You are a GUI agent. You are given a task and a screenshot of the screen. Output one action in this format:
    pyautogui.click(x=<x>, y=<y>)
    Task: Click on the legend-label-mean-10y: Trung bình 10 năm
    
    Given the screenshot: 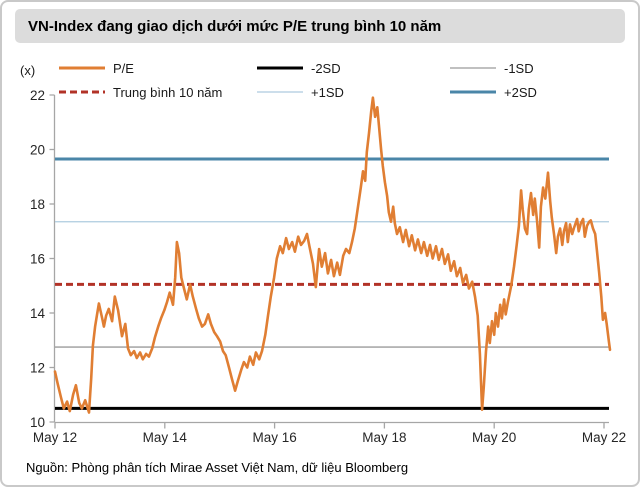 What is the action you would take?
    pyautogui.click(x=168, y=92)
    